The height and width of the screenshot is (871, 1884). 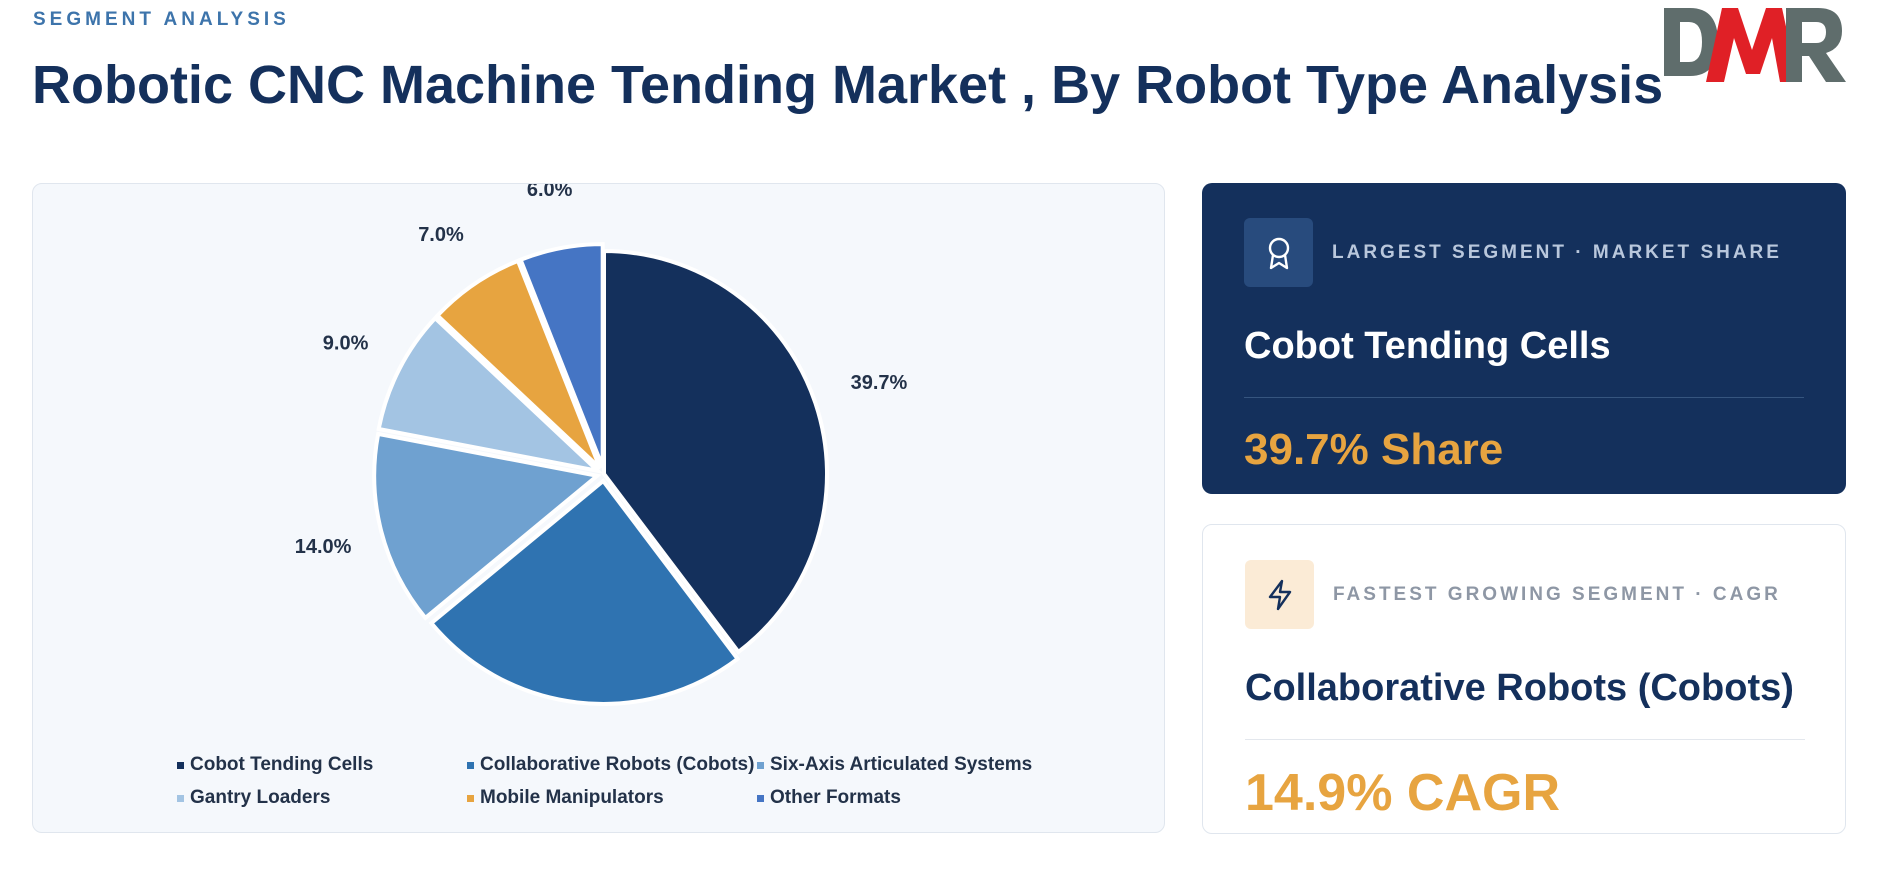 What do you see at coordinates (1755, 45) in the screenshot?
I see `dmr-logo` at bounding box center [1755, 45].